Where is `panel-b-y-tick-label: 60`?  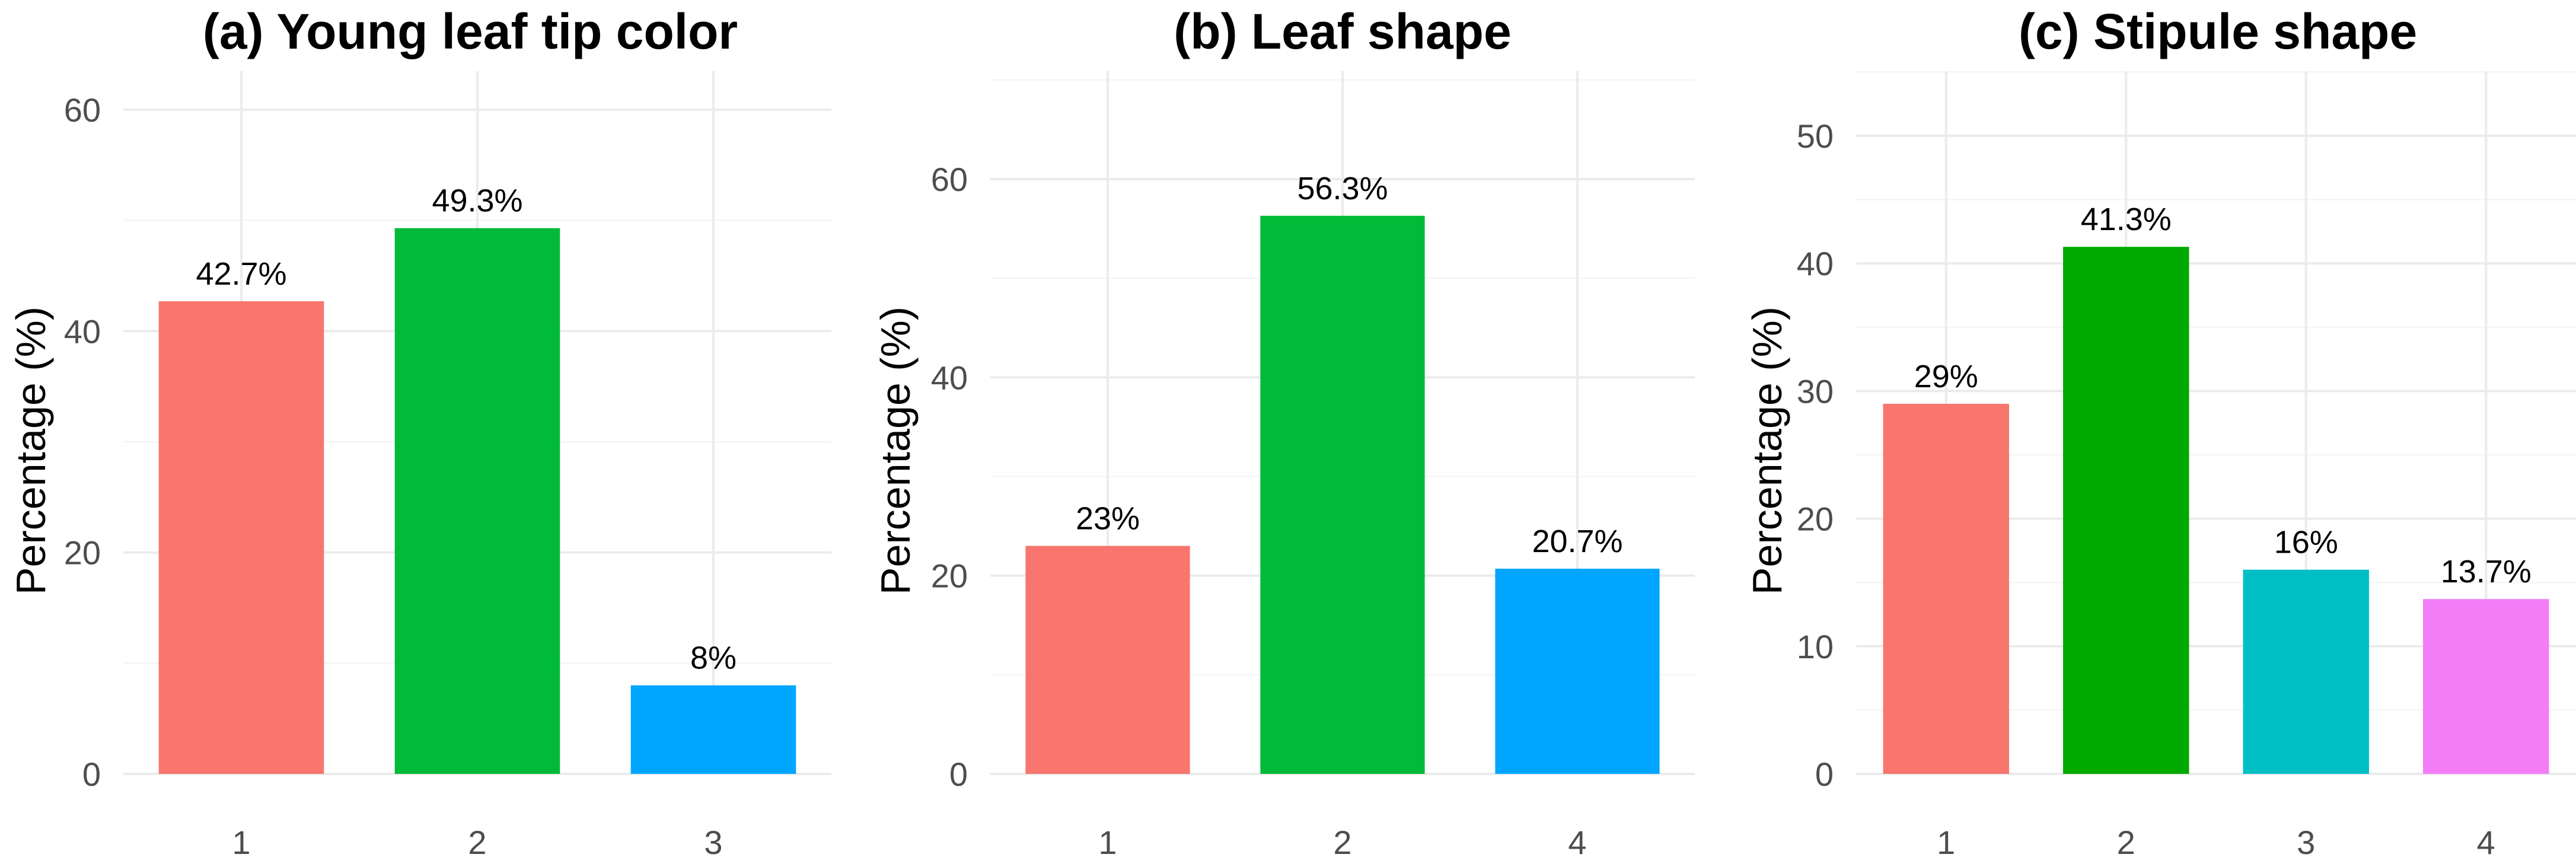
panel-b-y-tick-label: 60 is located at coordinates (949, 180).